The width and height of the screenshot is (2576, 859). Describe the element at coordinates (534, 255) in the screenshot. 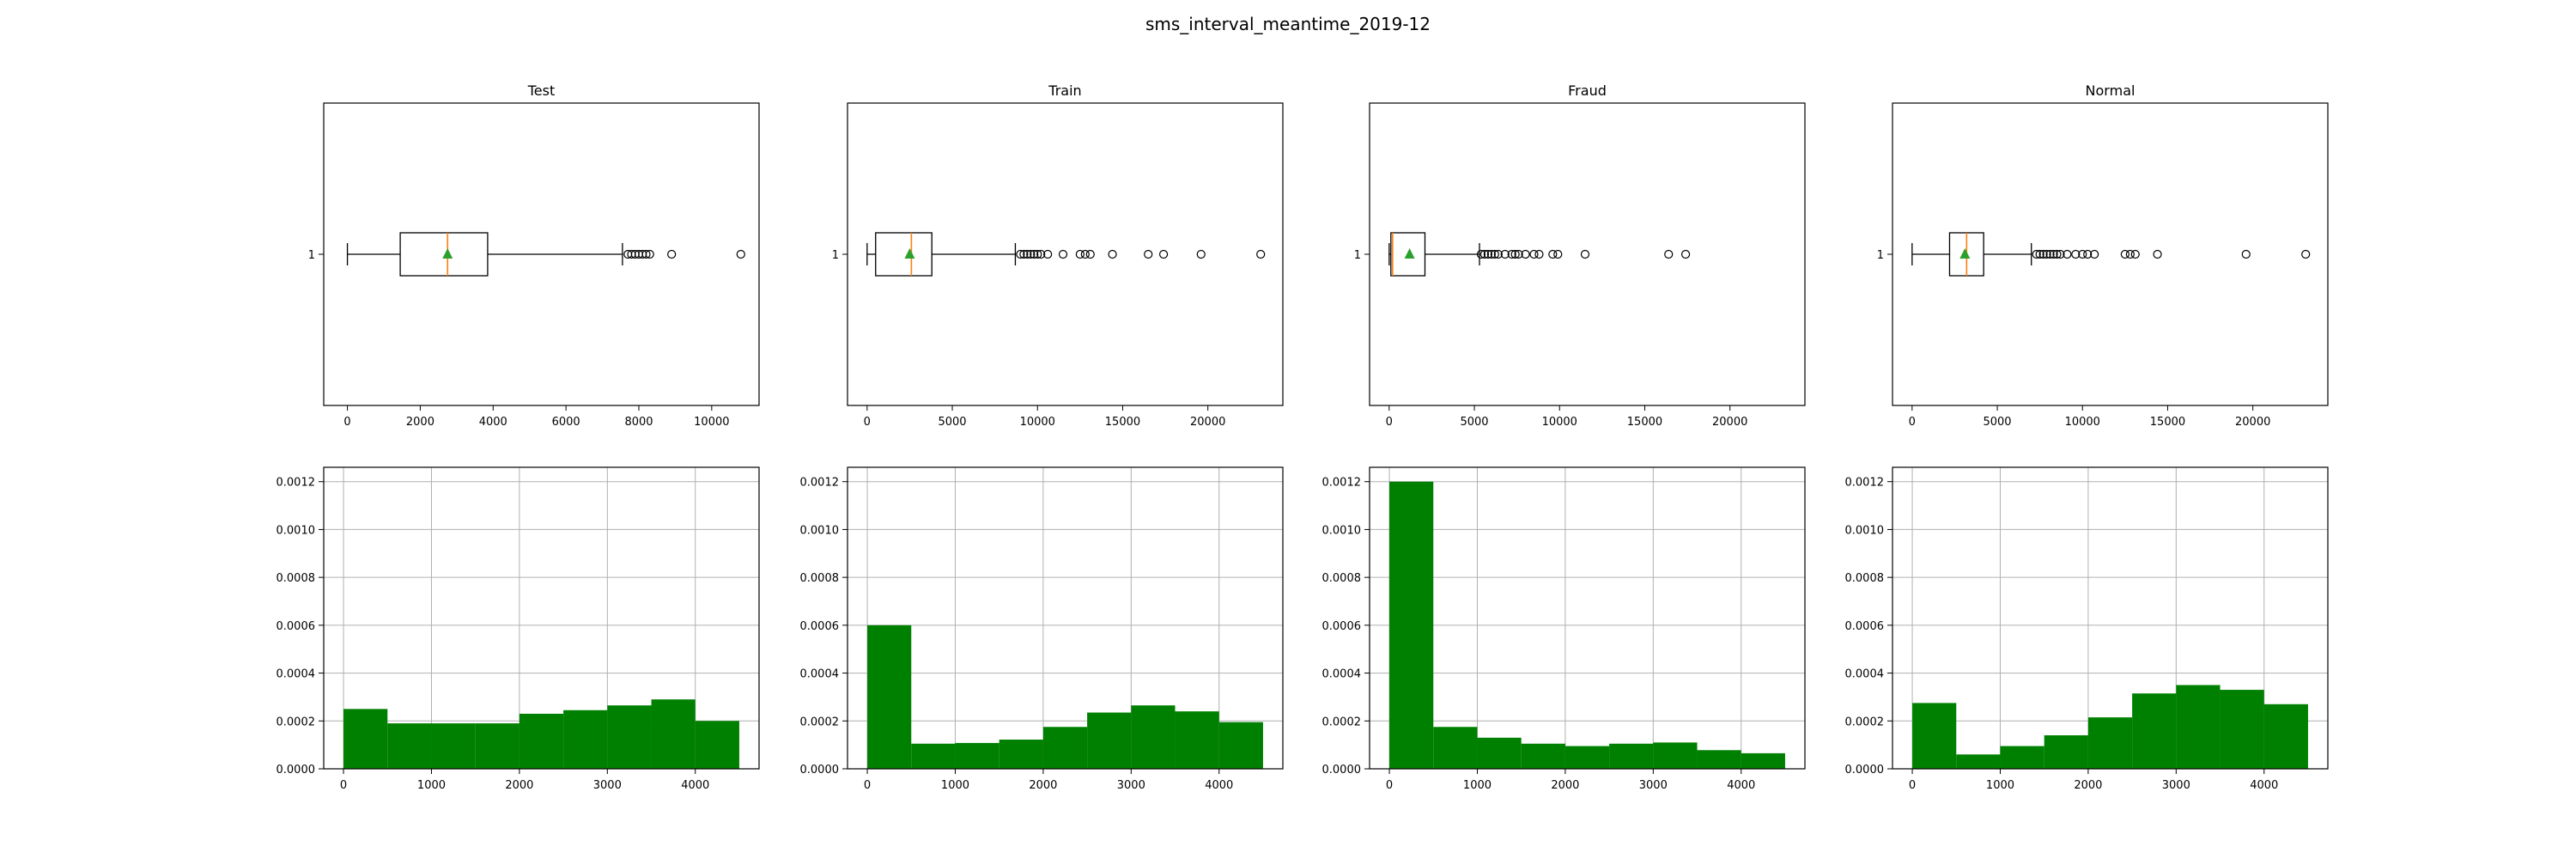

I see `boxplot-panel-test: Test 1 0 2000 4000 6000 8000 10000` at that location.